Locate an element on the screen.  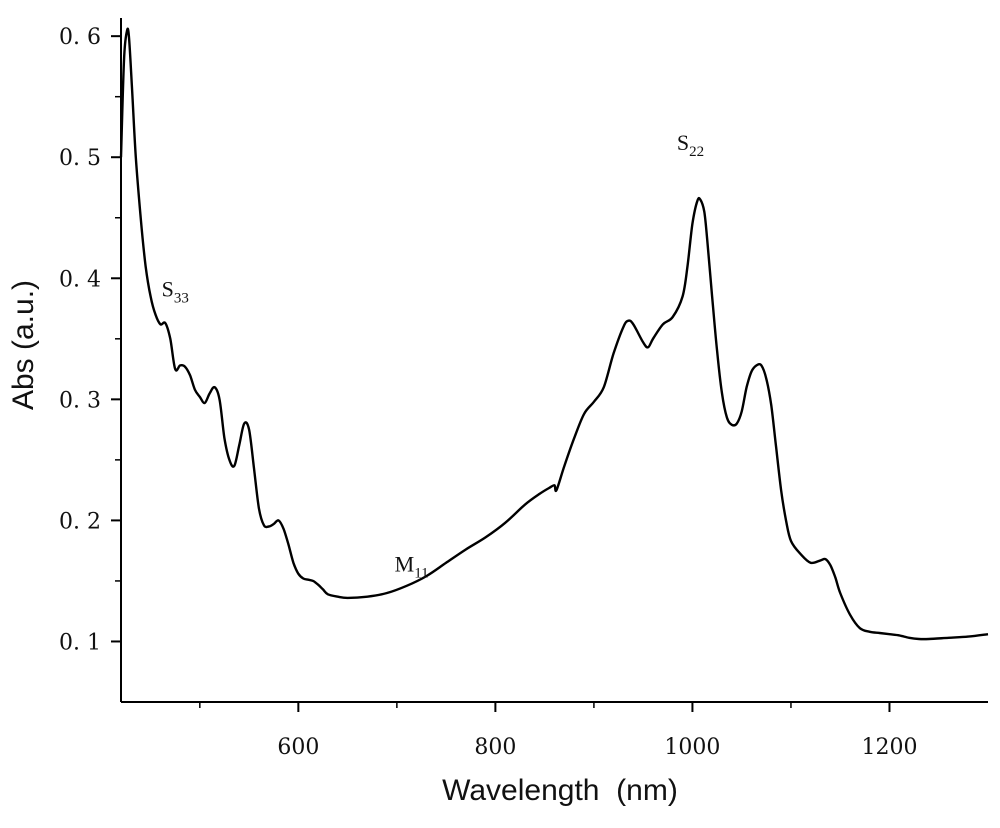
y-tick-label: 0. 4 is located at coordinates (80, 279).